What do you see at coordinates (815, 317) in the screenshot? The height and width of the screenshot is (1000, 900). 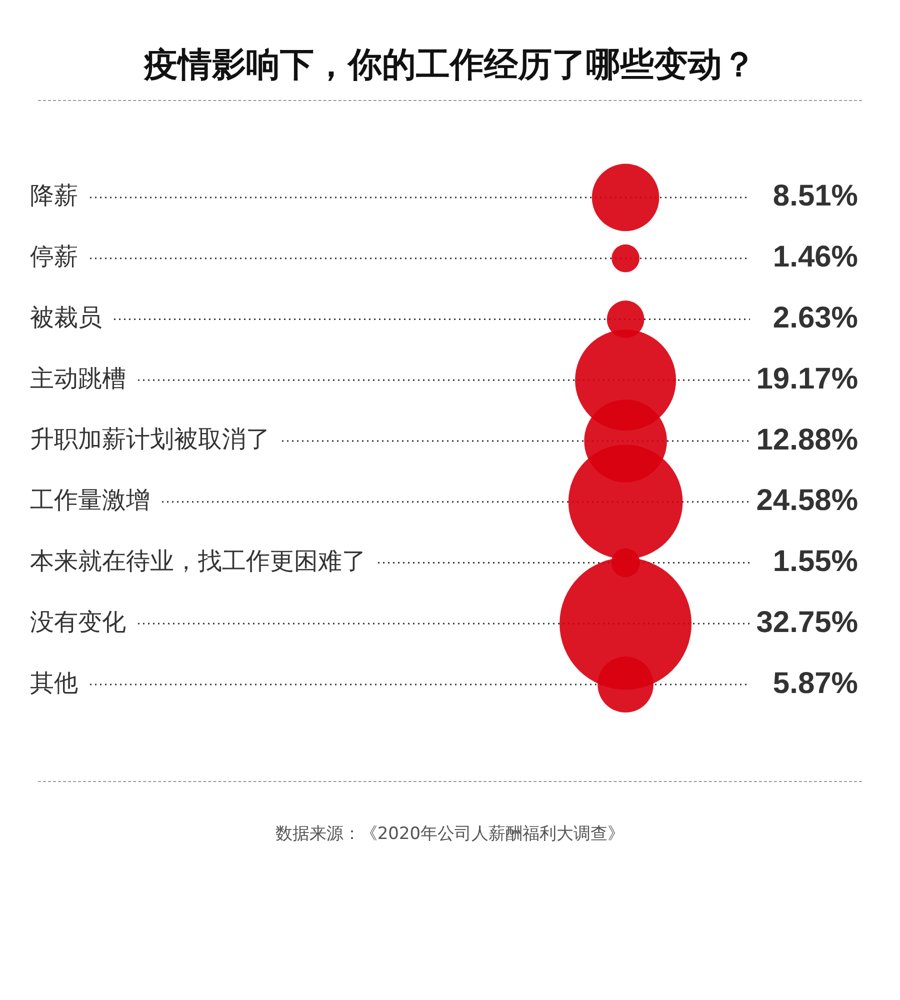 I see `data-label: 2.63%` at bounding box center [815, 317].